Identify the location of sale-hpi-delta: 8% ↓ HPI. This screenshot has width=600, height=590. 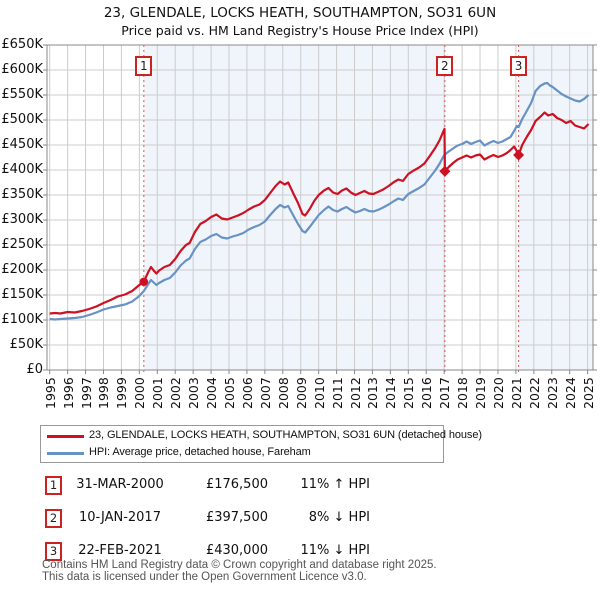
(339, 517).